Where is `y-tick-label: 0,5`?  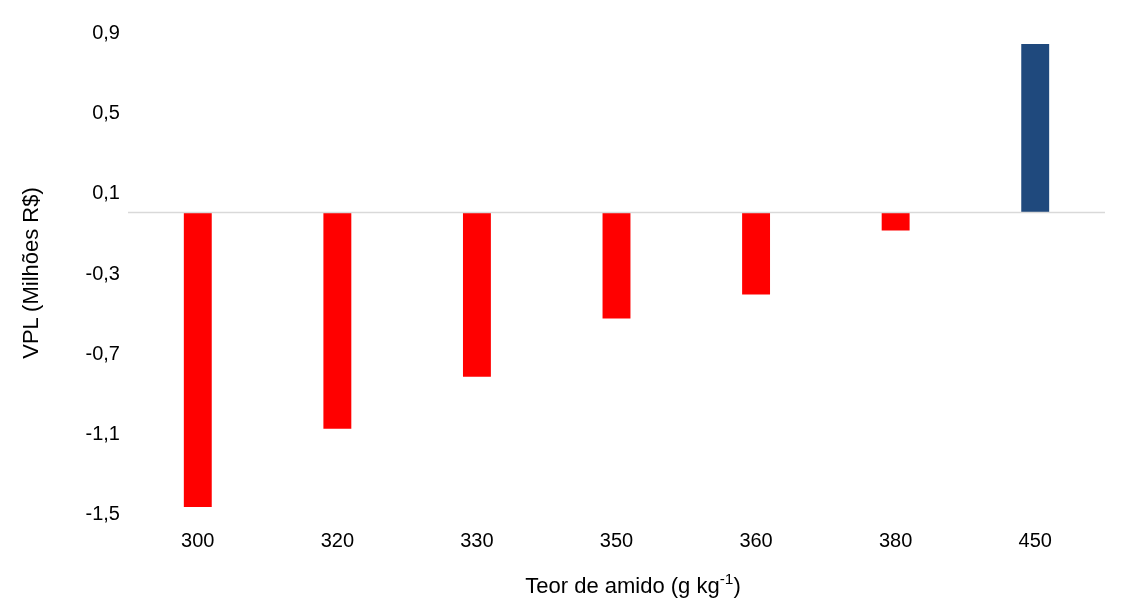 y-tick-label: 0,5 is located at coordinates (106, 112).